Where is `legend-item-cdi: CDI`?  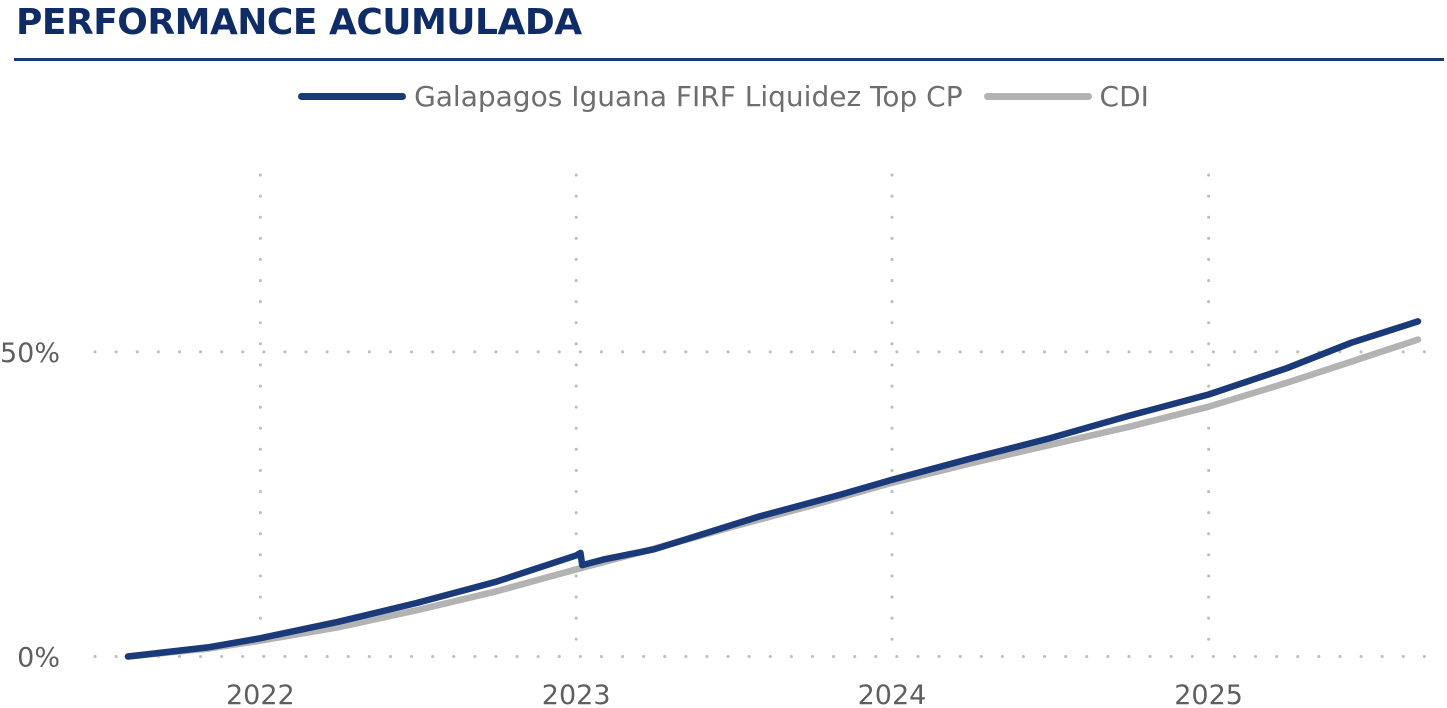 legend-item-cdi: CDI is located at coordinates (1066, 96).